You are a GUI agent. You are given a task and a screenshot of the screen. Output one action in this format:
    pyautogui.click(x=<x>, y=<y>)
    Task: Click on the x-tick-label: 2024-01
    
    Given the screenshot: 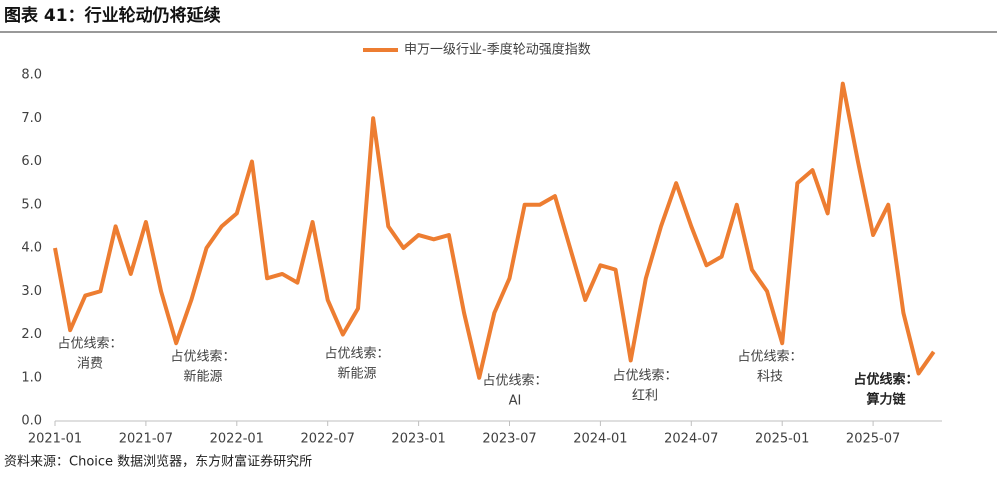 What is the action you would take?
    pyautogui.click(x=600, y=439)
    